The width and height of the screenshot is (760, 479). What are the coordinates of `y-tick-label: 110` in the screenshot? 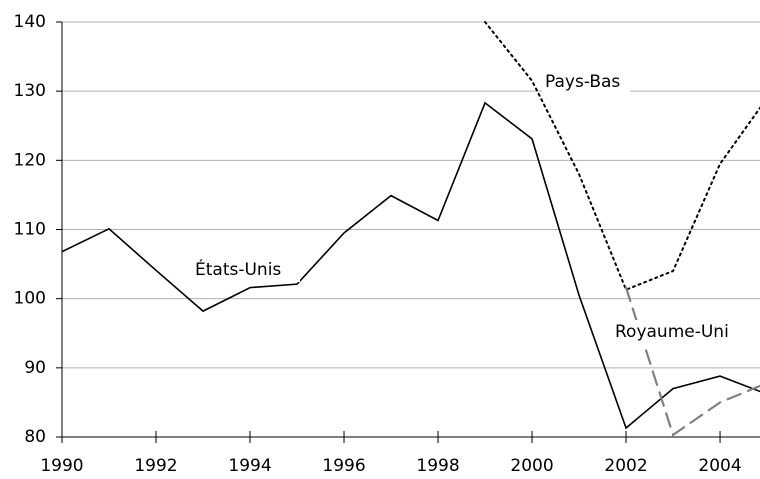 It's located at (30, 230).